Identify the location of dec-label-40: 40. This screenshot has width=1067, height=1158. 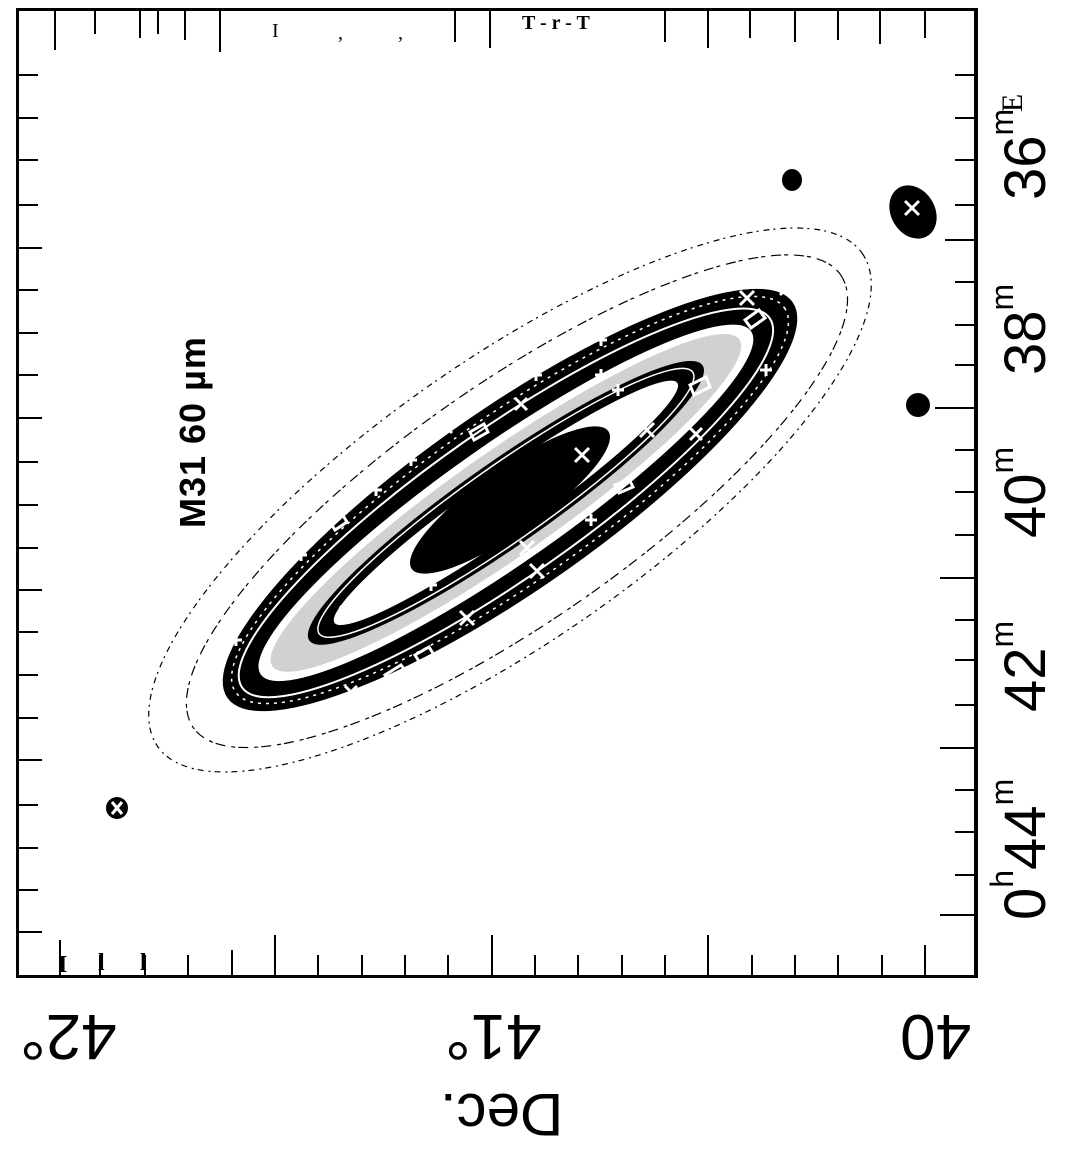
(936, 1037).